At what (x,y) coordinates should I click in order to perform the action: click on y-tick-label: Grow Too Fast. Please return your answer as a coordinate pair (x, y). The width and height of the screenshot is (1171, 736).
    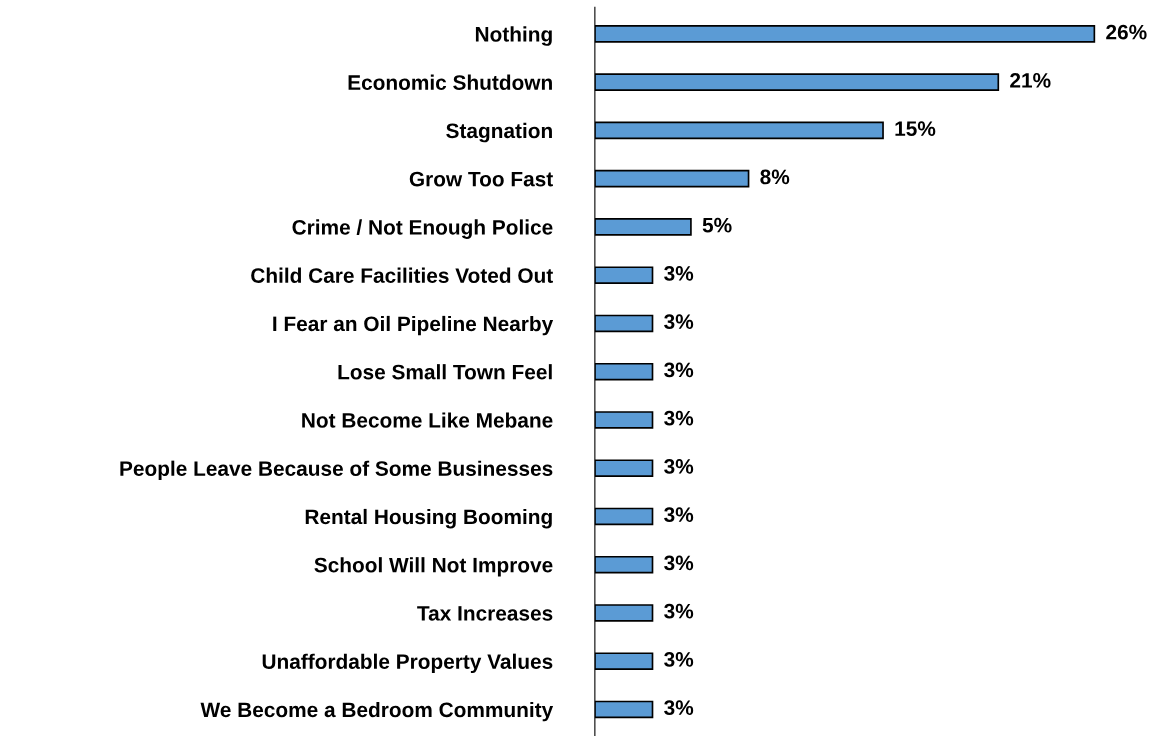
    Looking at the image, I should click on (481, 179).